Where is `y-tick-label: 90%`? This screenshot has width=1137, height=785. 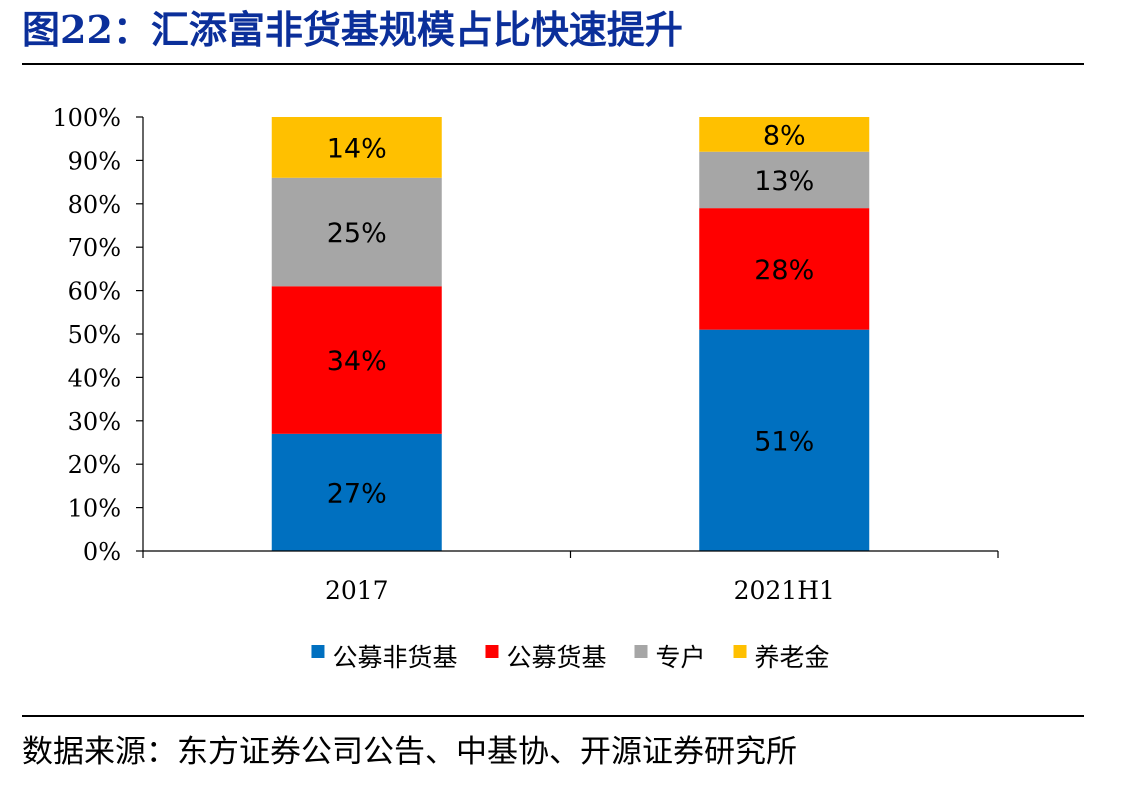
y-tick-label: 90% is located at coordinates (94, 161).